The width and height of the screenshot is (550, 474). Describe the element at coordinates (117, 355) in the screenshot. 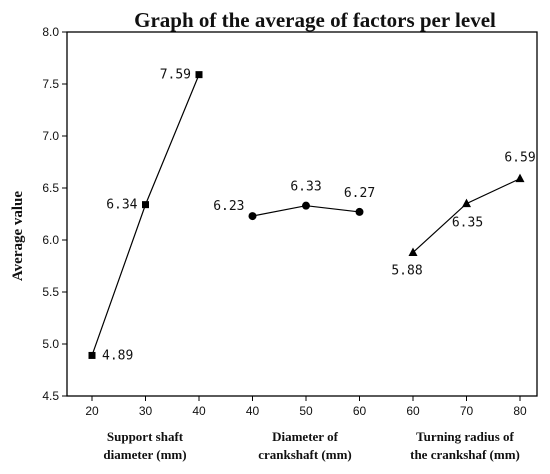

I see `data-label: 4.89` at that location.